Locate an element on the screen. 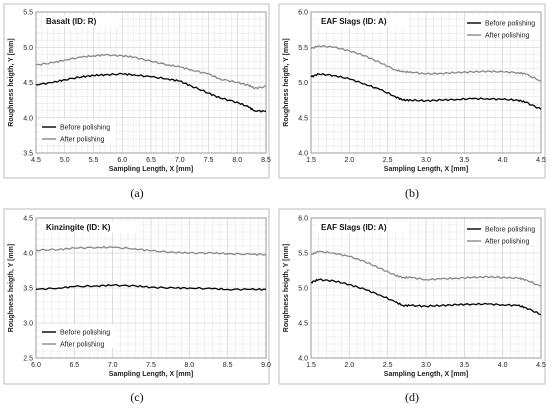 The height and width of the screenshot is (409, 550). chart-title: Kinzingite (ID: K) is located at coordinates (78, 227).